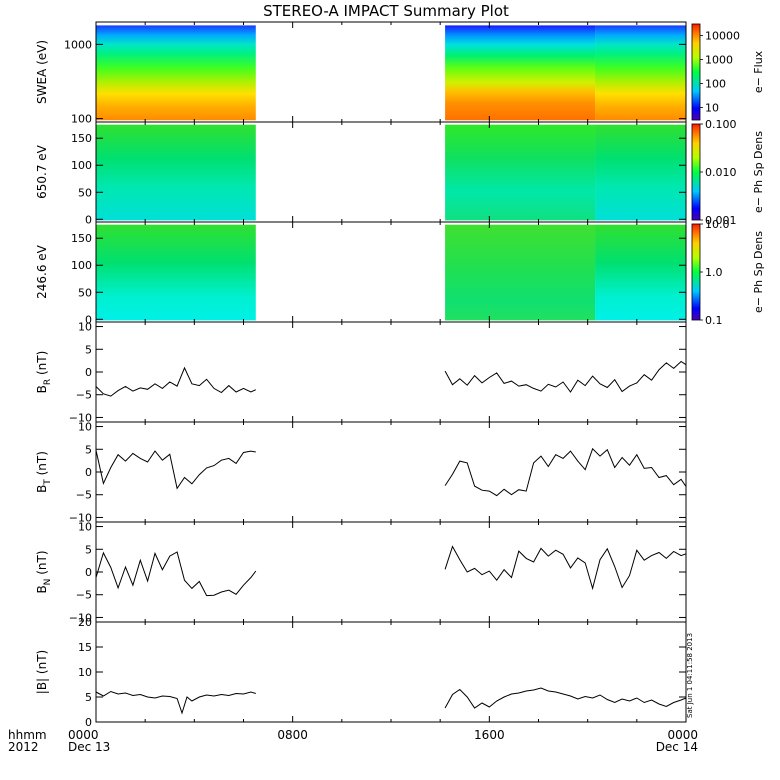  Describe the element at coordinates (27, 735) in the screenshot. I see `time-axis-corner-label: hhmm` at that location.